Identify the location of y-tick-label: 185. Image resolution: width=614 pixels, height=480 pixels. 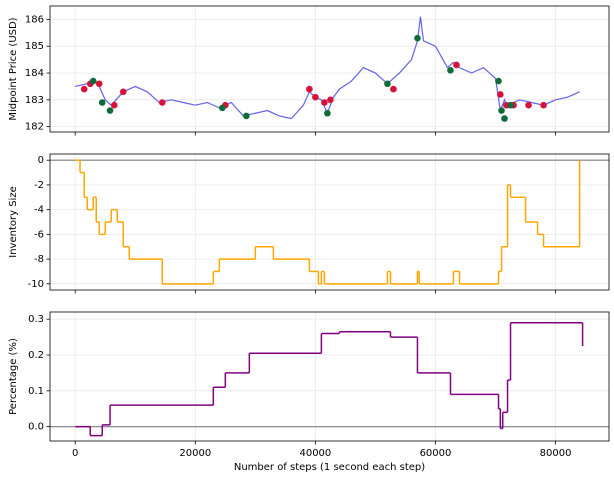
(34, 46).